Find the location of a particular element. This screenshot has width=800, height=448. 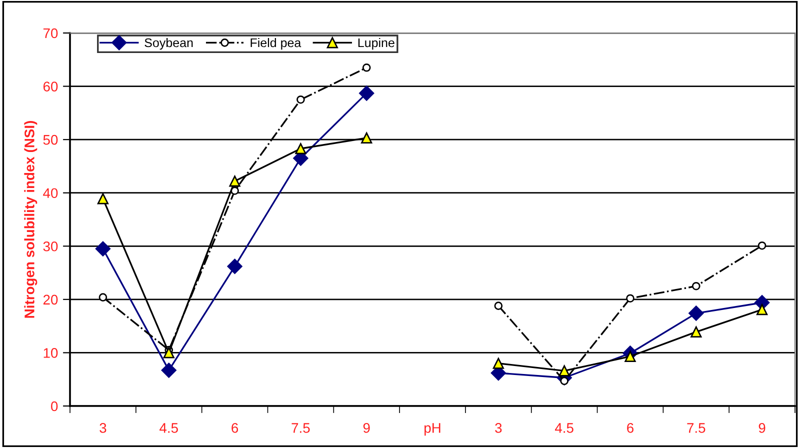

y-tick-label: 40 is located at coordinates (50, 193).